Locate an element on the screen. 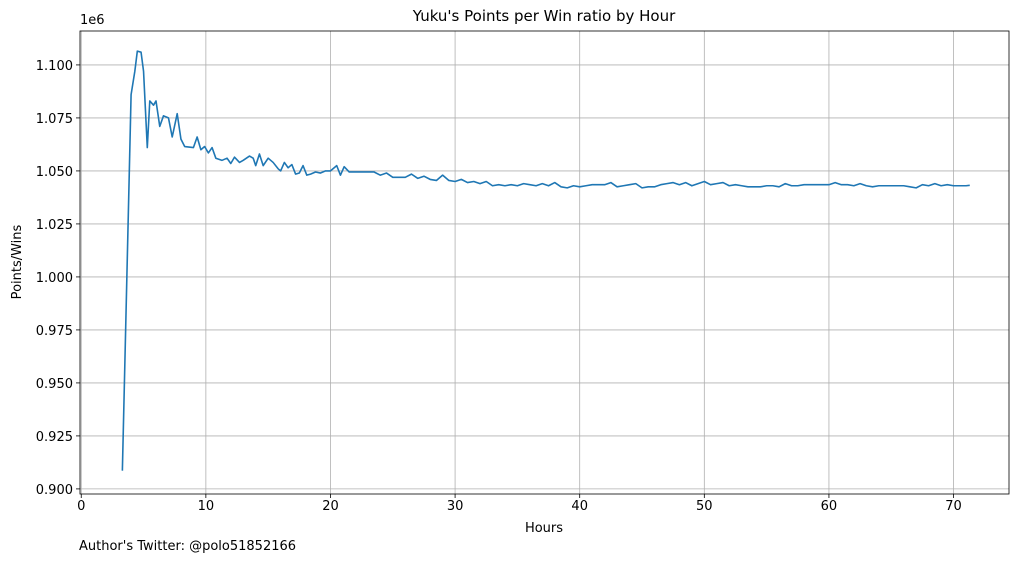  x-tick-label: 60 is located at coordinates (829, 506).